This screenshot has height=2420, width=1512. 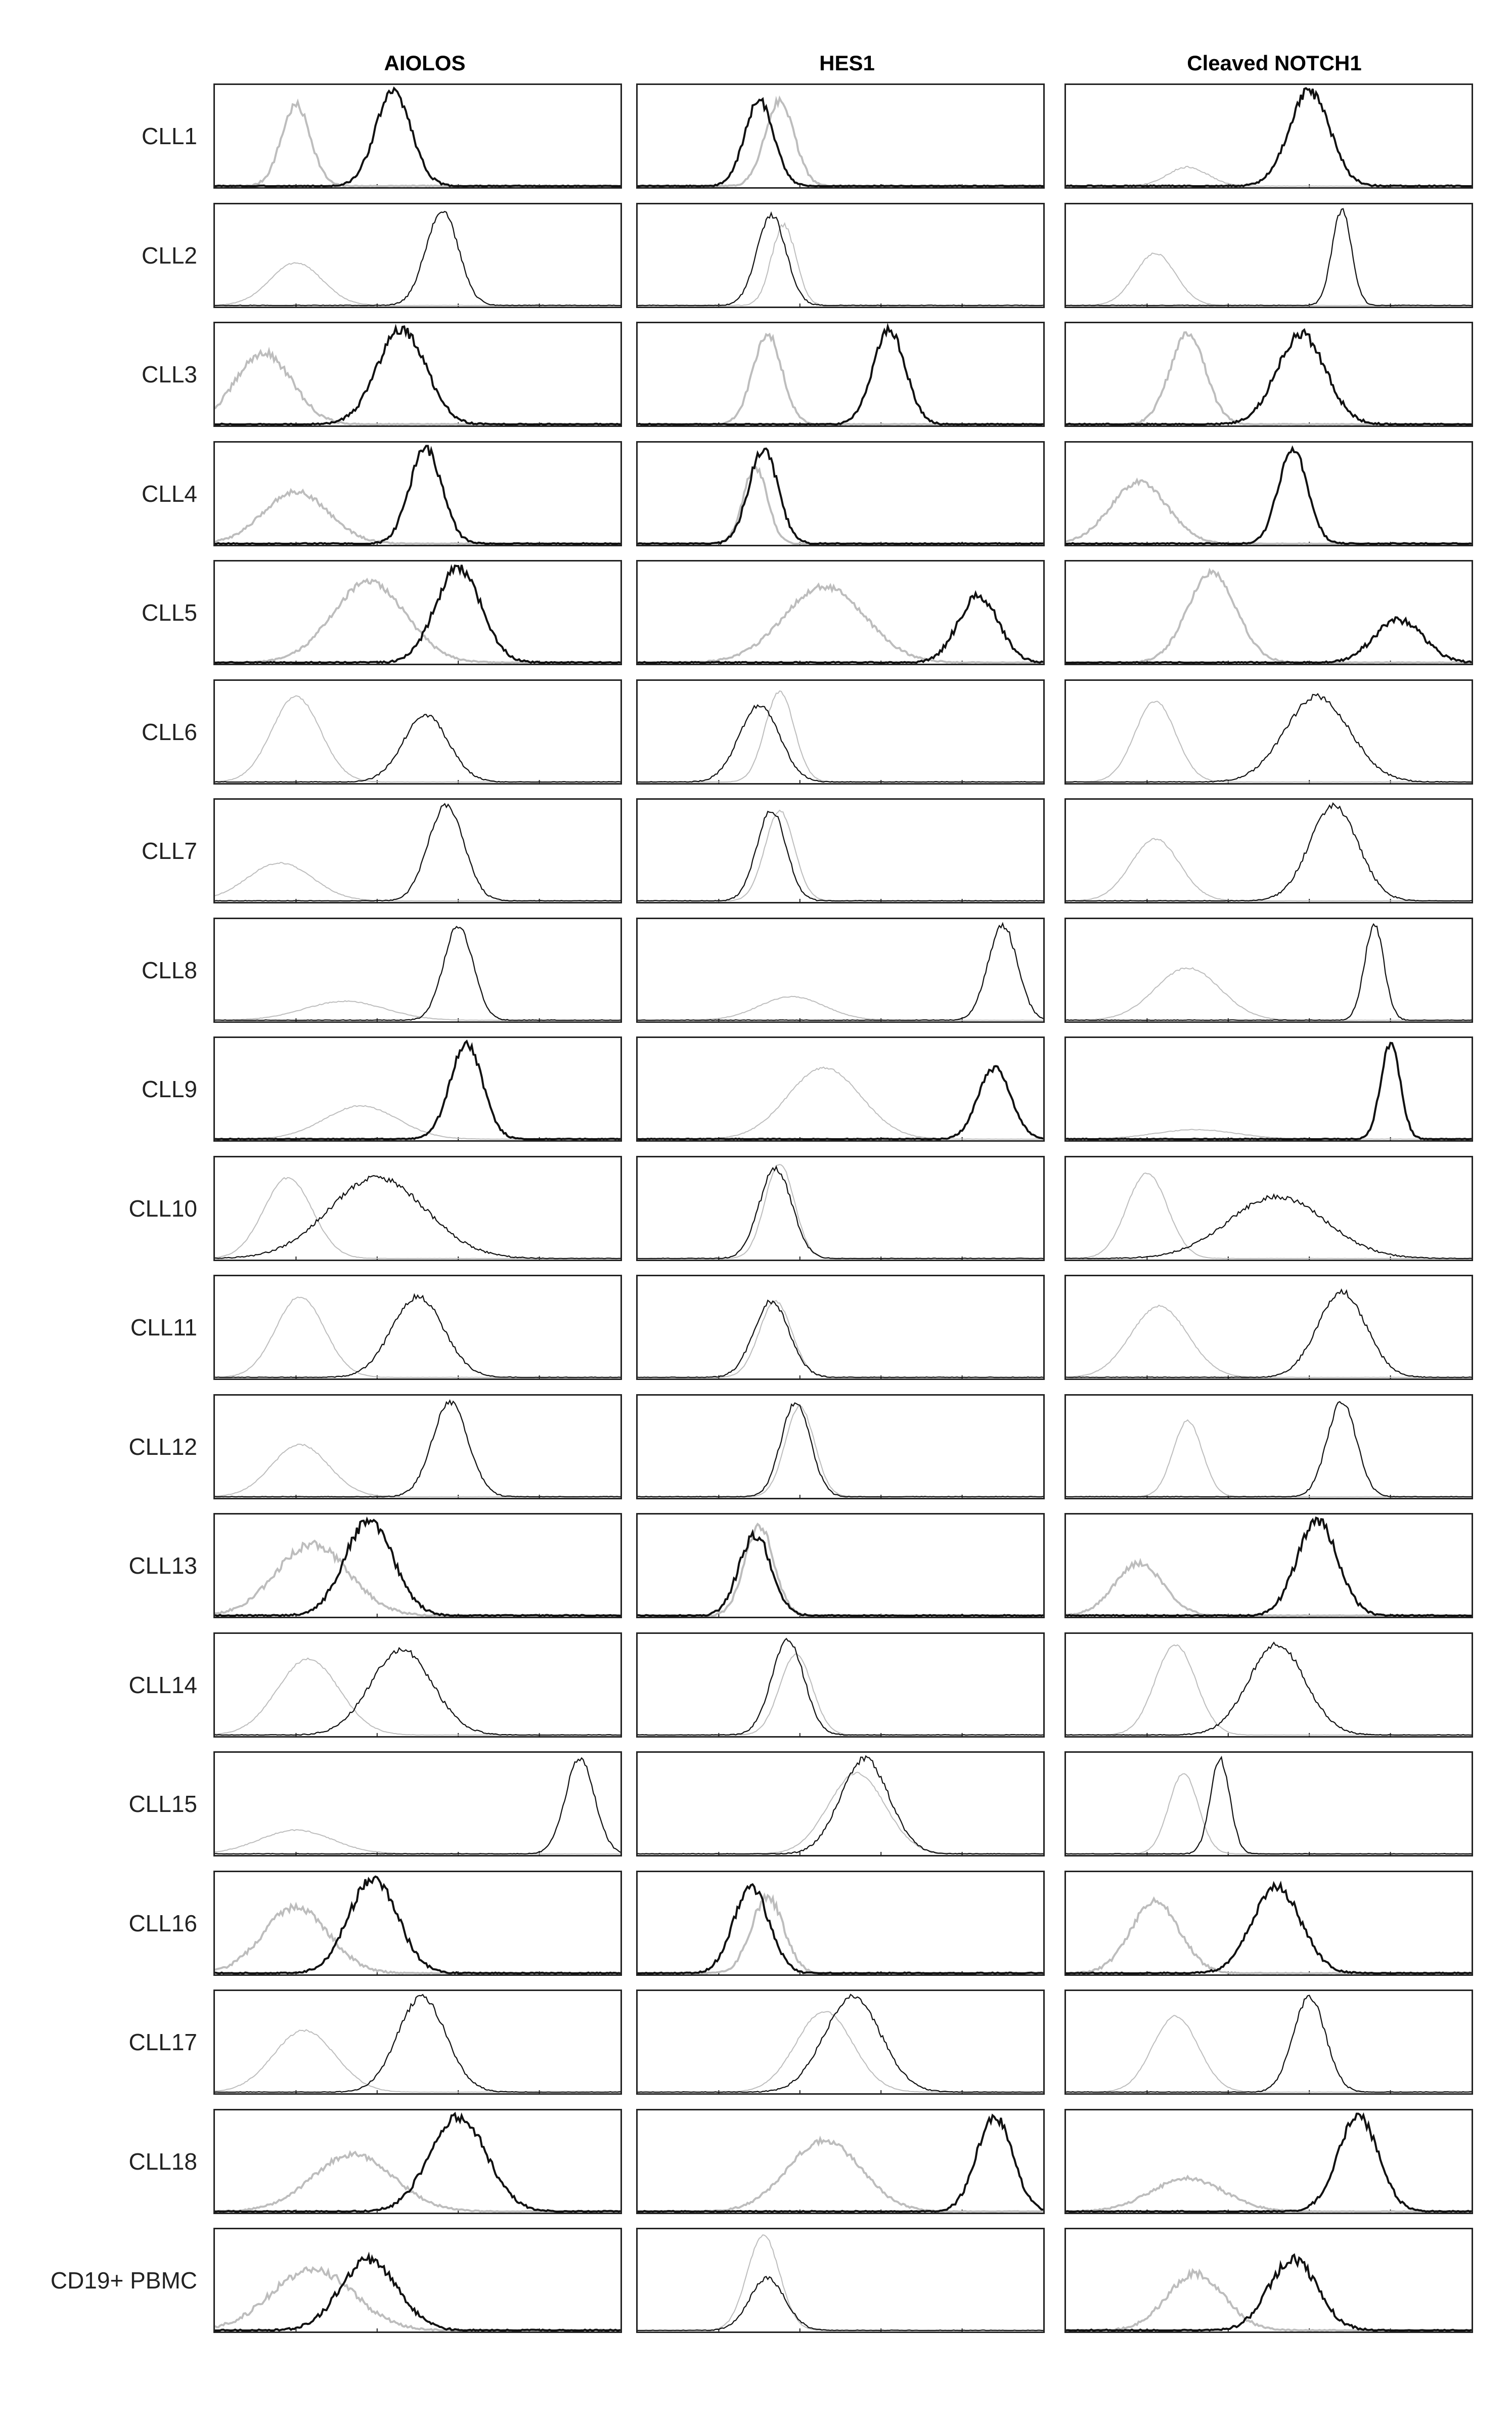 What do you see at coordinates (1274, 63) in the screenshot?
I see `column-title-cleaved-notch1: Cleaved NOTCH1` at bounding box center [1274, 63].